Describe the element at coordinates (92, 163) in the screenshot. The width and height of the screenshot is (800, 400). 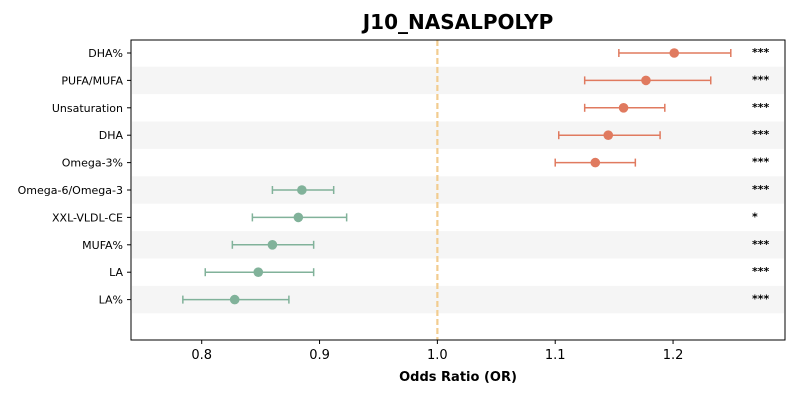
I see `row-label: Omega-3%` at that location.